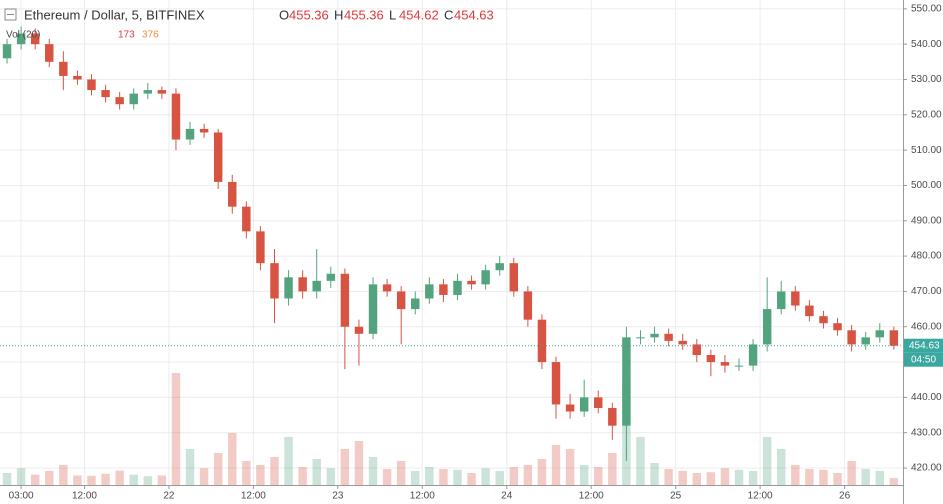  Describe the element at coordinates (926, 185) in the screenshot. I see `y-tick-label: 500.00` at that location.